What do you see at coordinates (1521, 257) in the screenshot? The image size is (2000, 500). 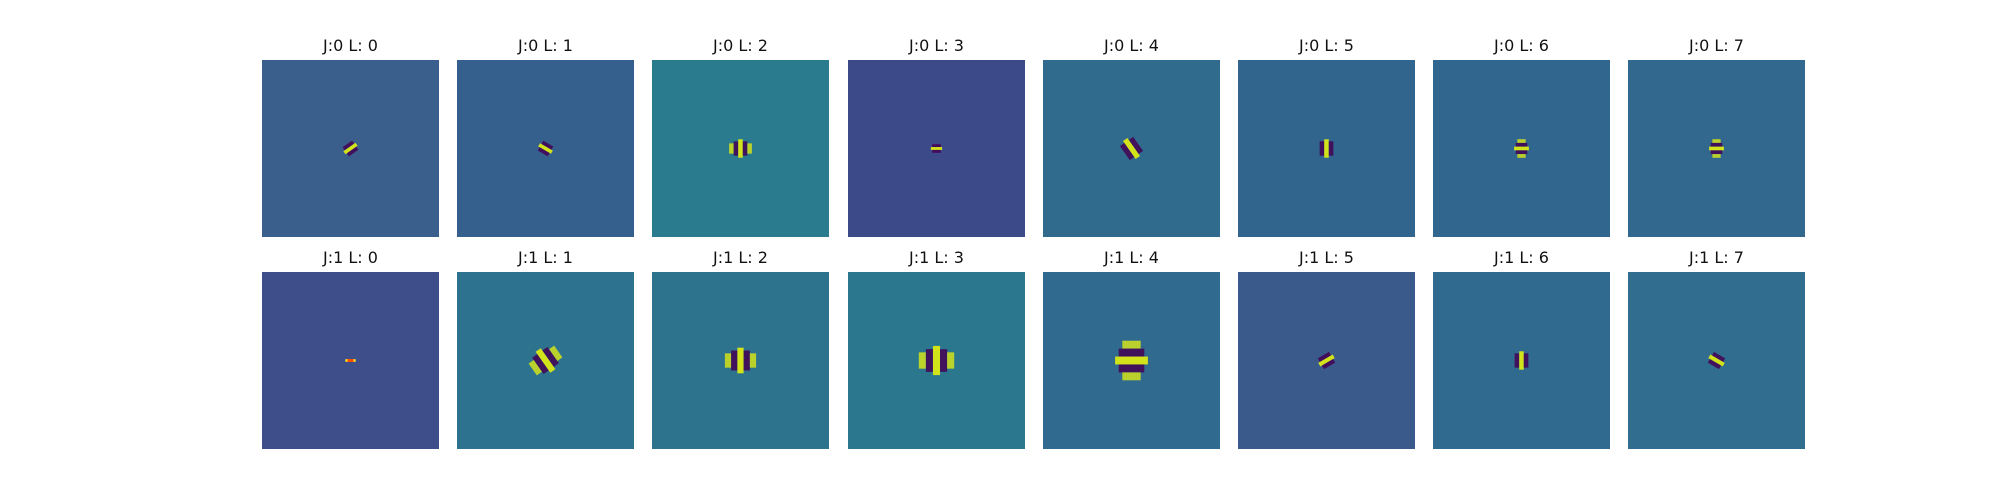 I see `panel-title: J:1 L: 6` at bounding box center [1521, 257].